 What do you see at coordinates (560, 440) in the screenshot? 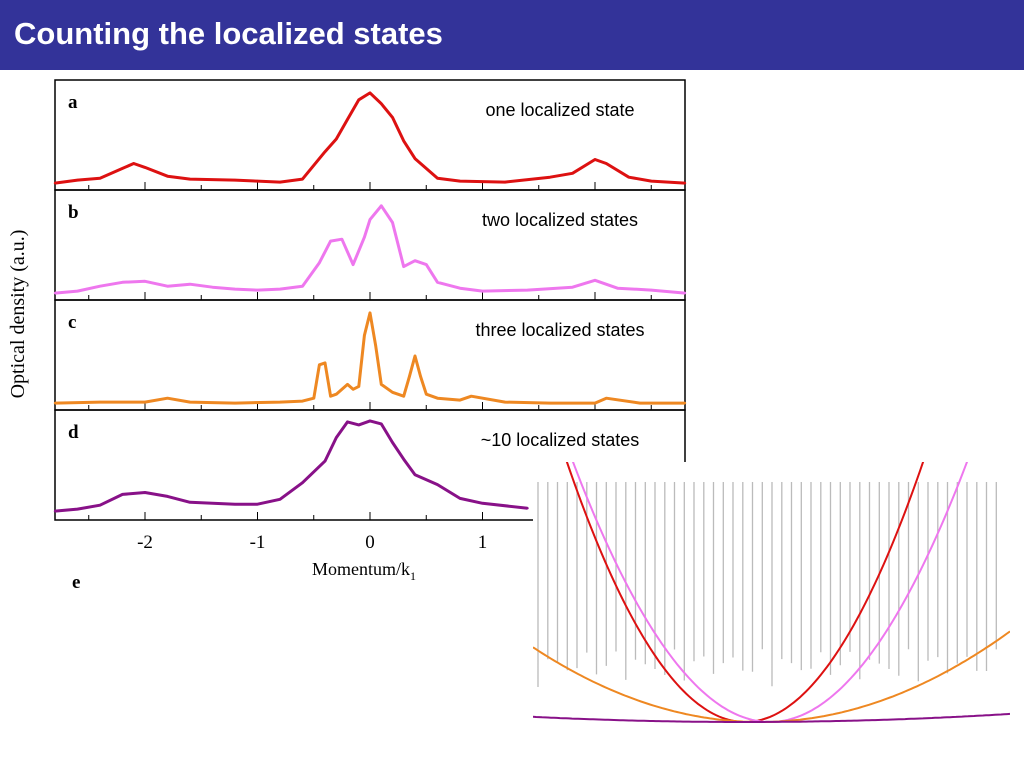
I see `annotation-d: ~10 localized states` at bounding box center [560, 440].